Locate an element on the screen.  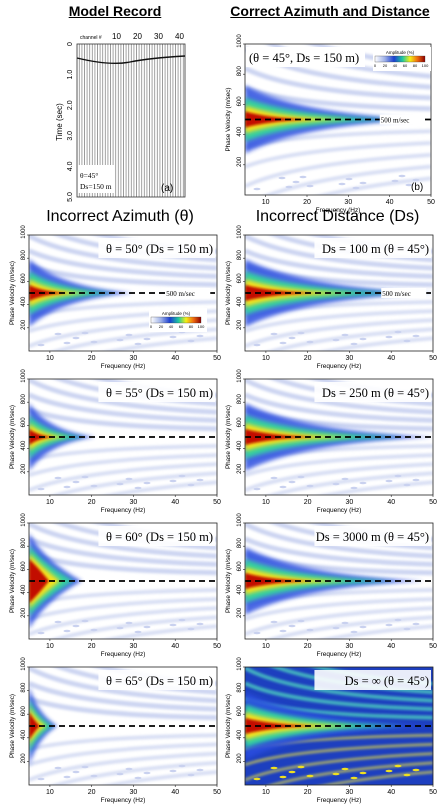
channel-label: channel # is located at coordinates (91, 38).